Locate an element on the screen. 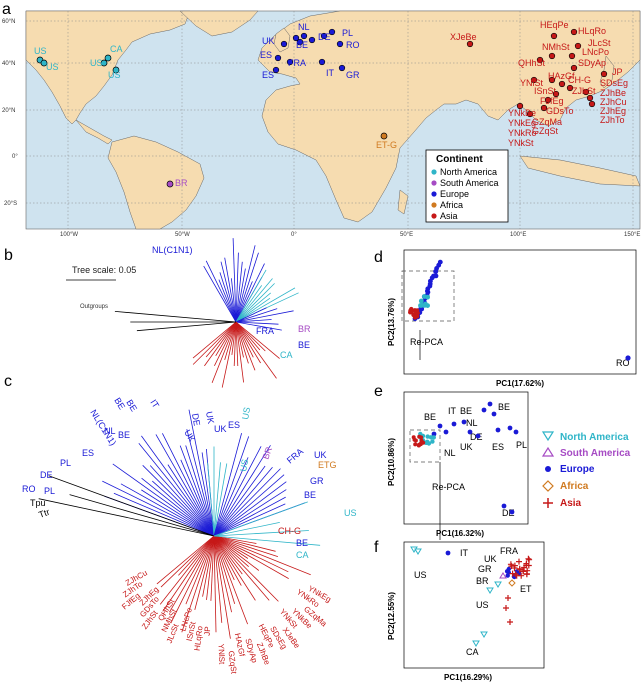  tree-c-label: UK is located at coordinates (320, 455).